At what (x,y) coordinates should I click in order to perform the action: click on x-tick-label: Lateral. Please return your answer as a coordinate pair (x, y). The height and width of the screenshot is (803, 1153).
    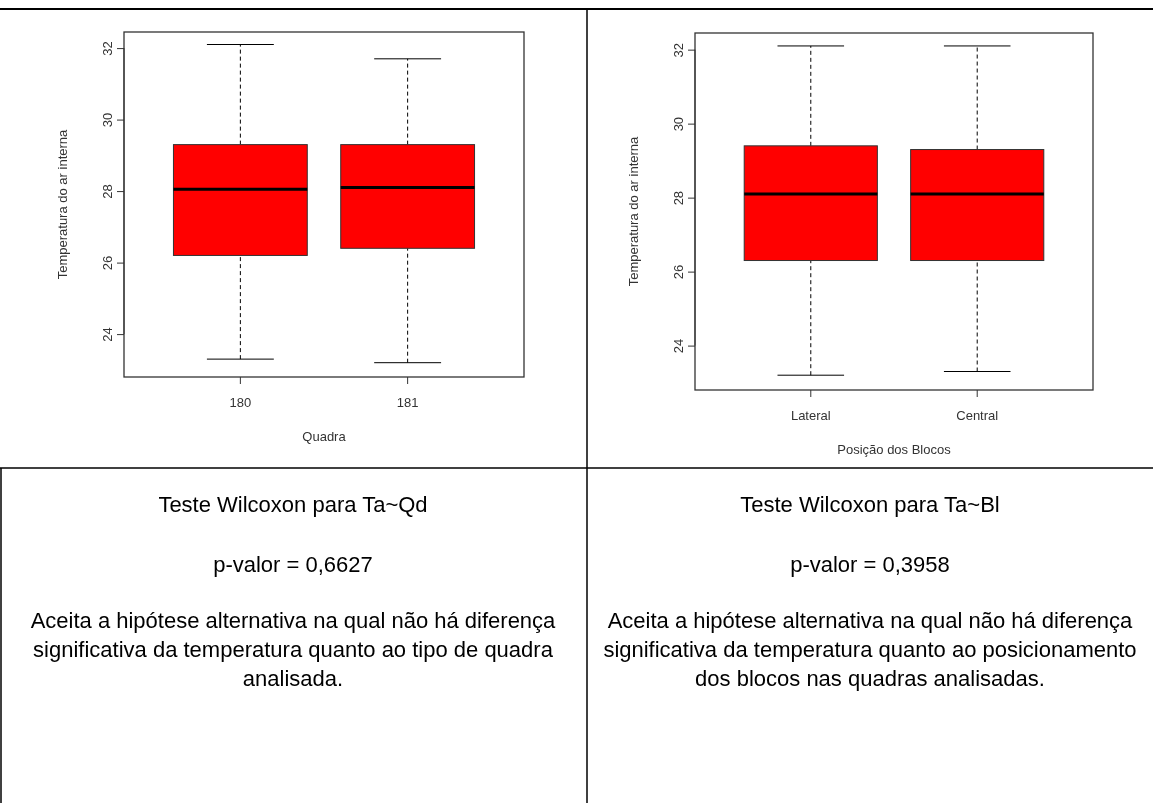
    Looking at the image, I should click on (810, 415).